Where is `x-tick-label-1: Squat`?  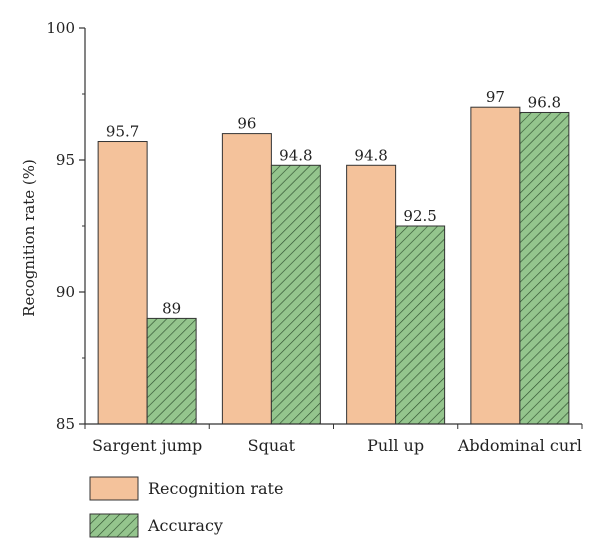 x-tick-label-1: Squat is located at coordinates (272, 445).